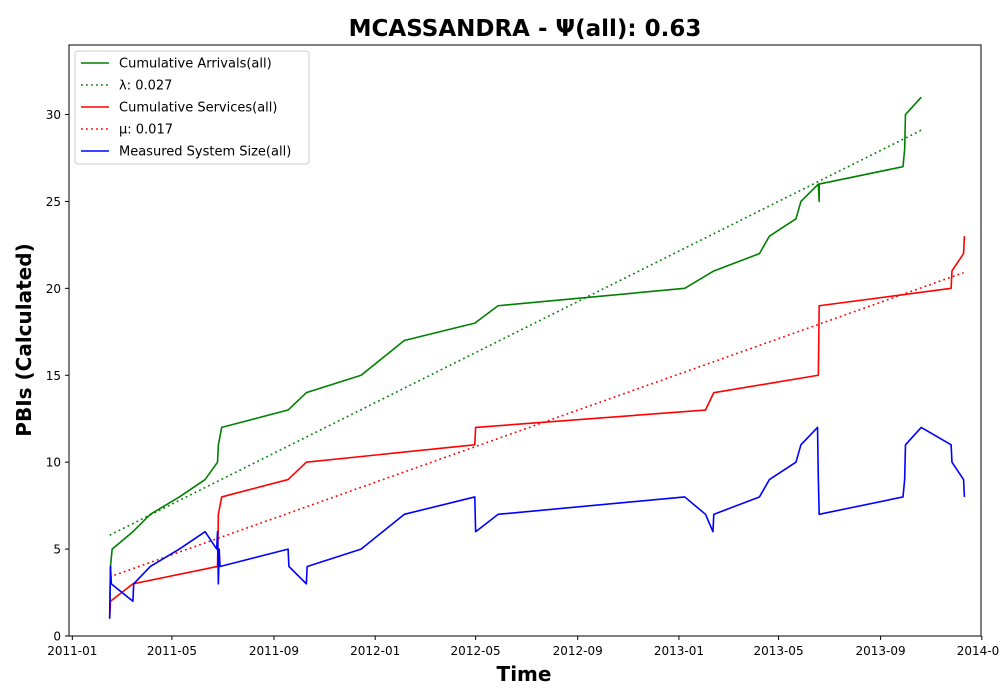 The image size is (1000, 700). What do you see at coordinates (172, 651) in the screenshot?
I see `x-tick-label: 2011-05` at bounding box center [172, 651].